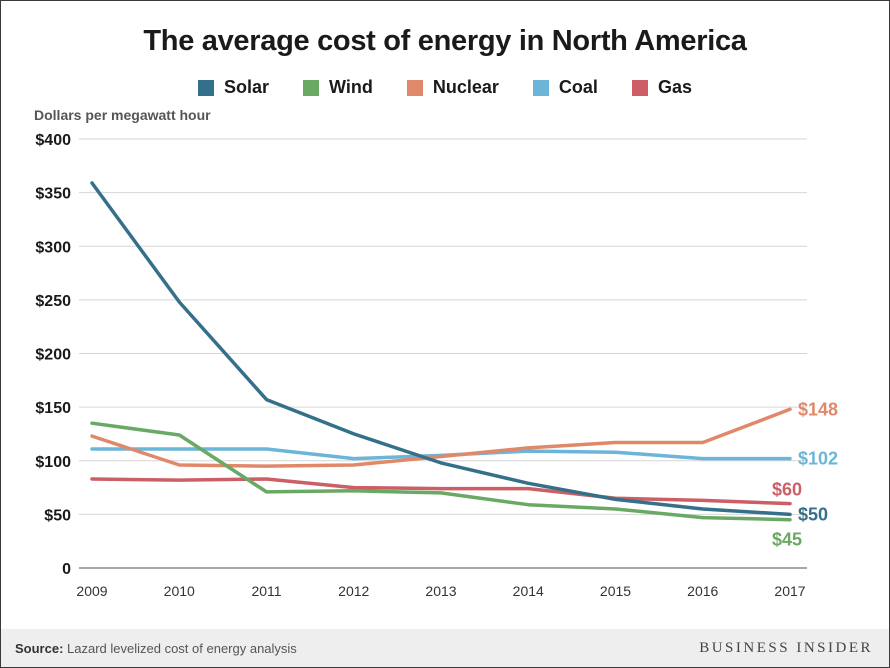 The height and width of the screenshot is (668, 890). I want to click on series-line-wind, so click(441, 471).